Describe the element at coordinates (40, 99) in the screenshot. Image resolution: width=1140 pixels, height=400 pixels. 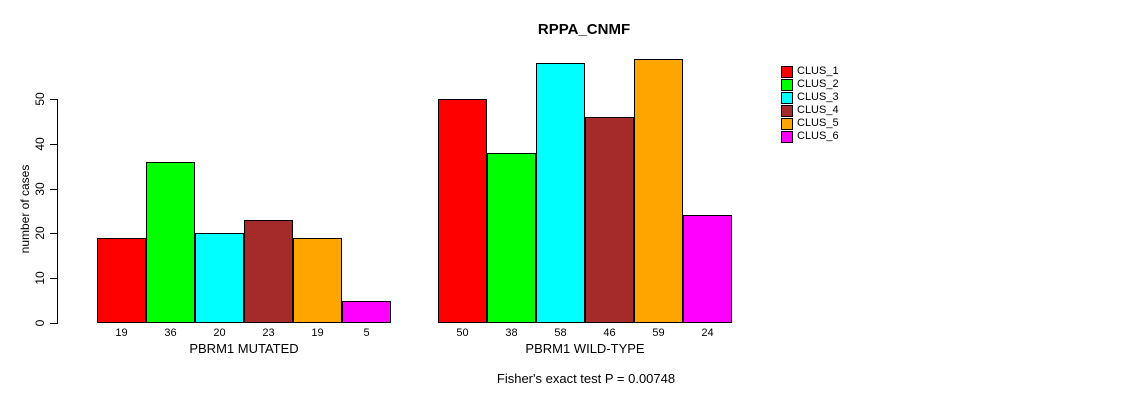
I see `y-axis-tick-label: 50` at that location.